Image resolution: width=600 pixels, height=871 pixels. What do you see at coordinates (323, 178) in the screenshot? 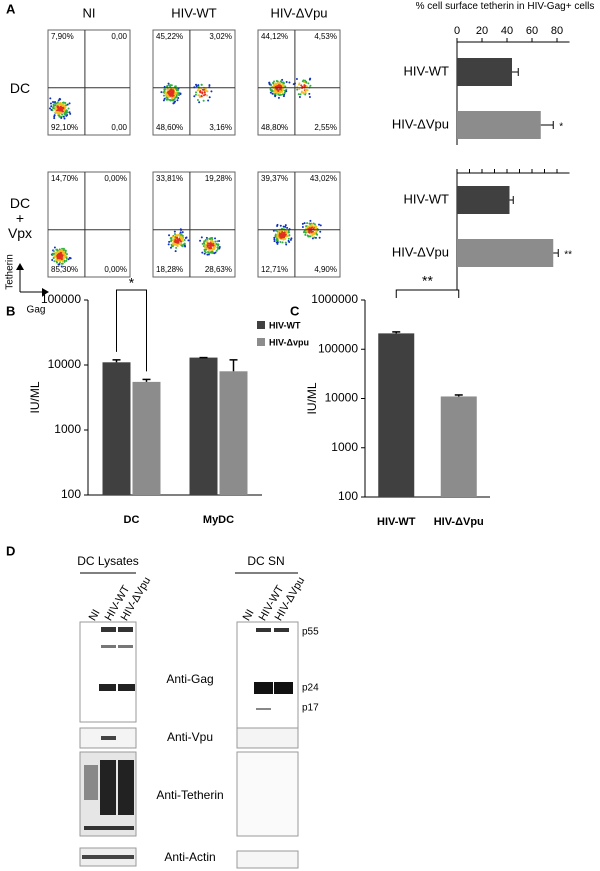
I see `quadrant-percent: 43,02%` at bounding box center [323, 178].